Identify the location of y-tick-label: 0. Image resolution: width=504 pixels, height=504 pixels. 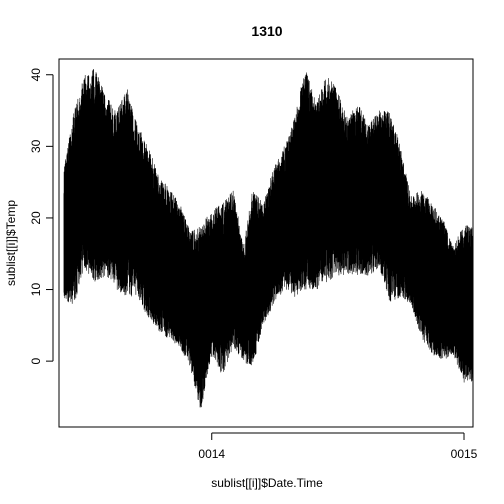
(36, 360).